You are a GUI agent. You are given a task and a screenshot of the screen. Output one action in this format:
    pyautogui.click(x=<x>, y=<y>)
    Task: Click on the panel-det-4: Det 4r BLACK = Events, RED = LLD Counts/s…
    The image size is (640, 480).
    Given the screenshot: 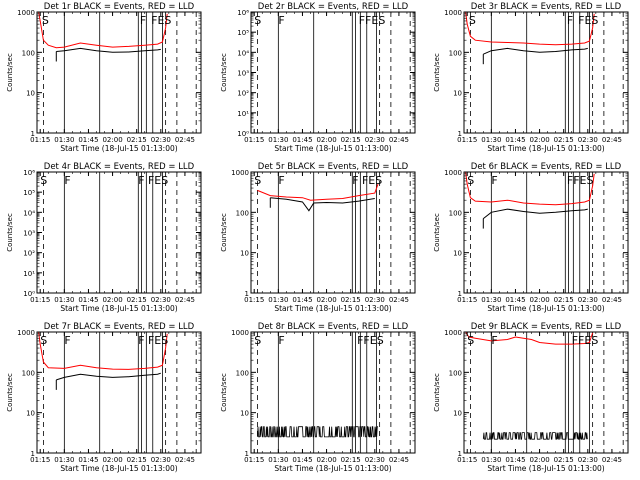 What is the action you would take?
    pyautogui.click(x=104, y=237)
    